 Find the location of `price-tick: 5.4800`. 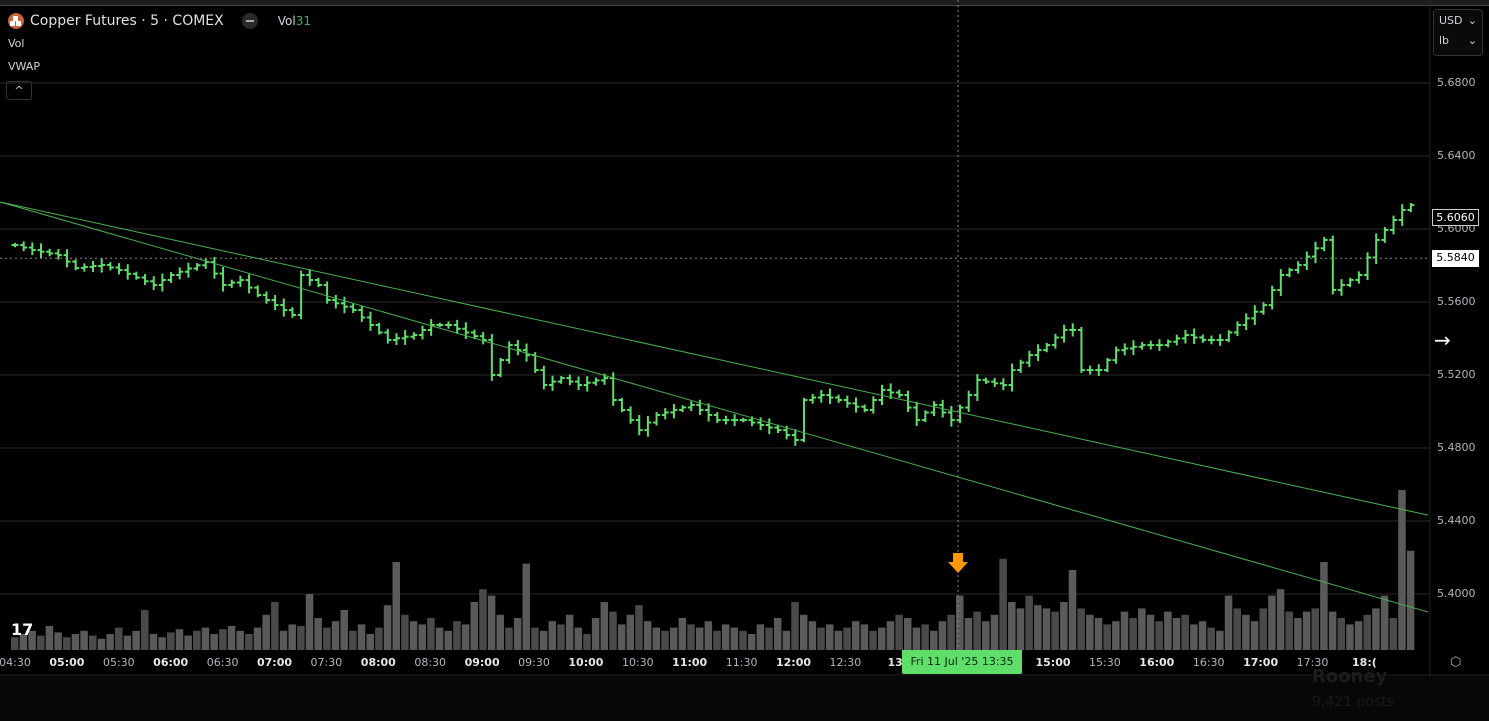

price-tick: 5.4800 is located at coordinates (1456, 447).